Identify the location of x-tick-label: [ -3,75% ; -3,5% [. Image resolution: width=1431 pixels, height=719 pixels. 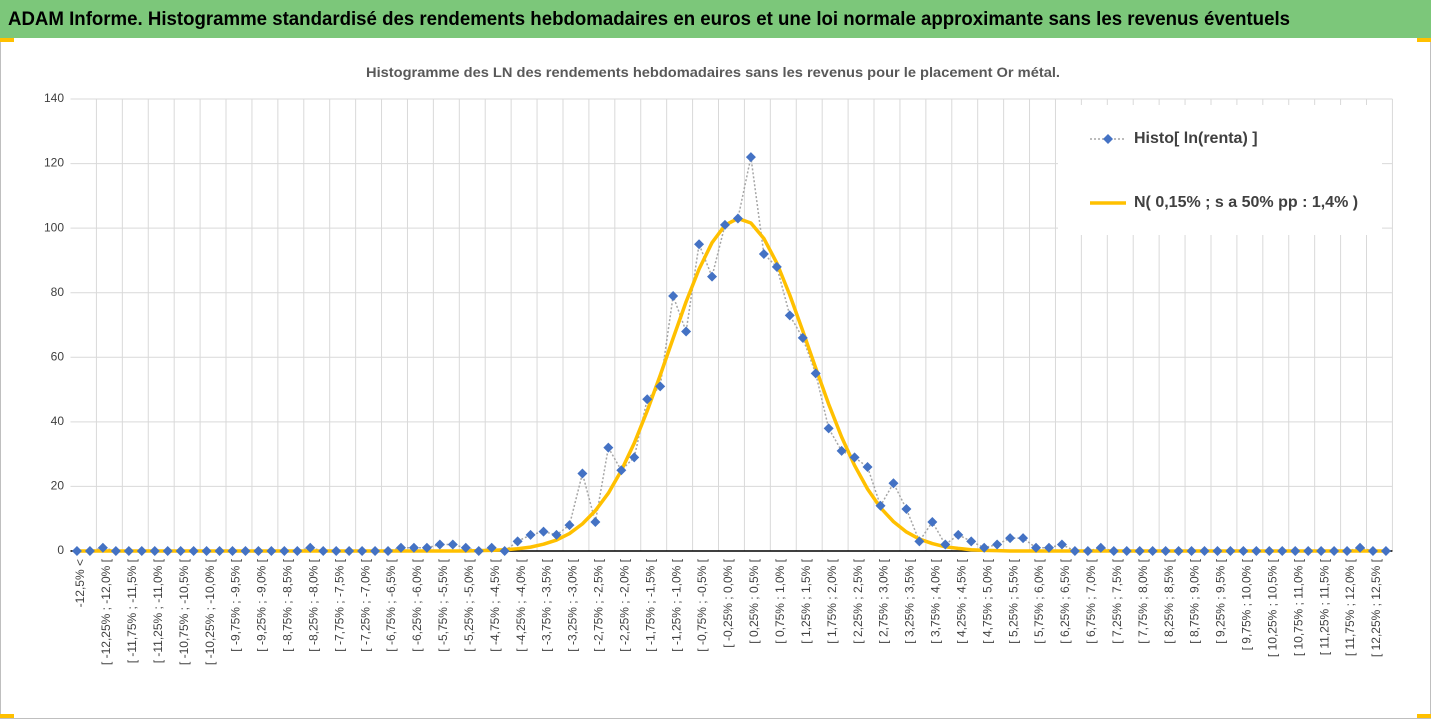
(547, 604).